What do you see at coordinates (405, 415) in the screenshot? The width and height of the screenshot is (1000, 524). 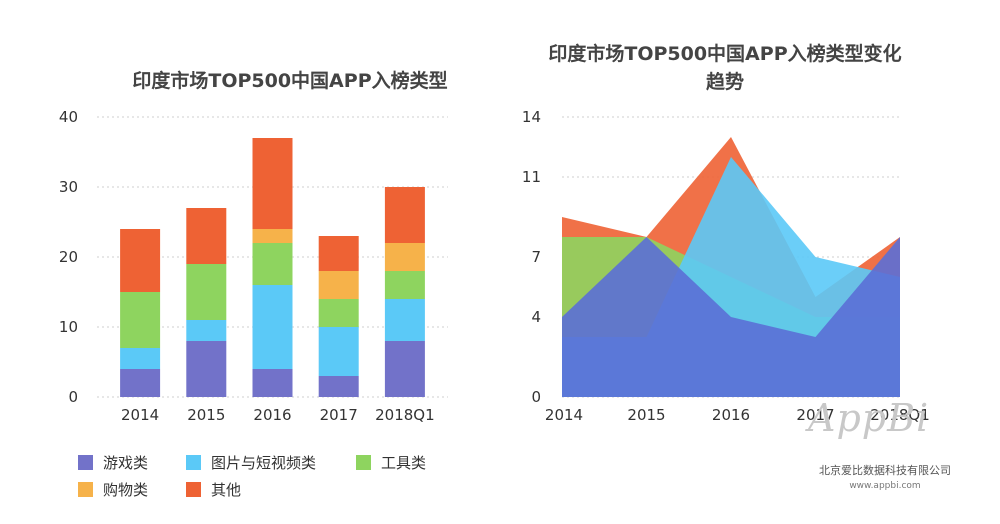 I see `bar-x-tick-label: 2018Q1` at bounding box center [405, 415].